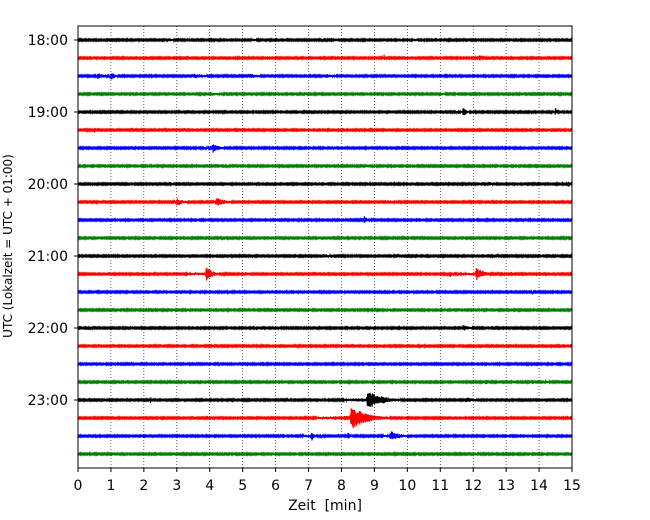 The height and width of the screenshot is (520, 650). I want to click on y-tick-label: 18:00, so click(48, 41).